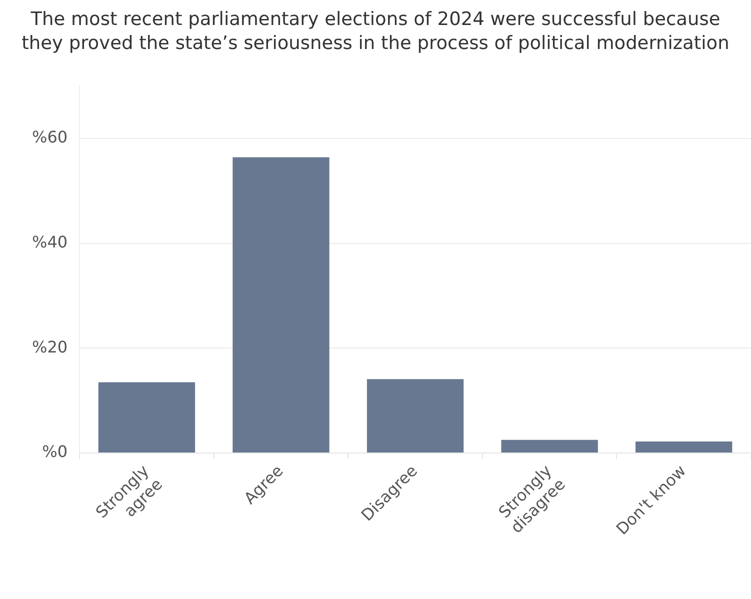  I want to click on chart-title: The most recent parliamentary elections of 2024 were successful because they proved the state’s seriousness in the process of political modernization, so click(375, 32).